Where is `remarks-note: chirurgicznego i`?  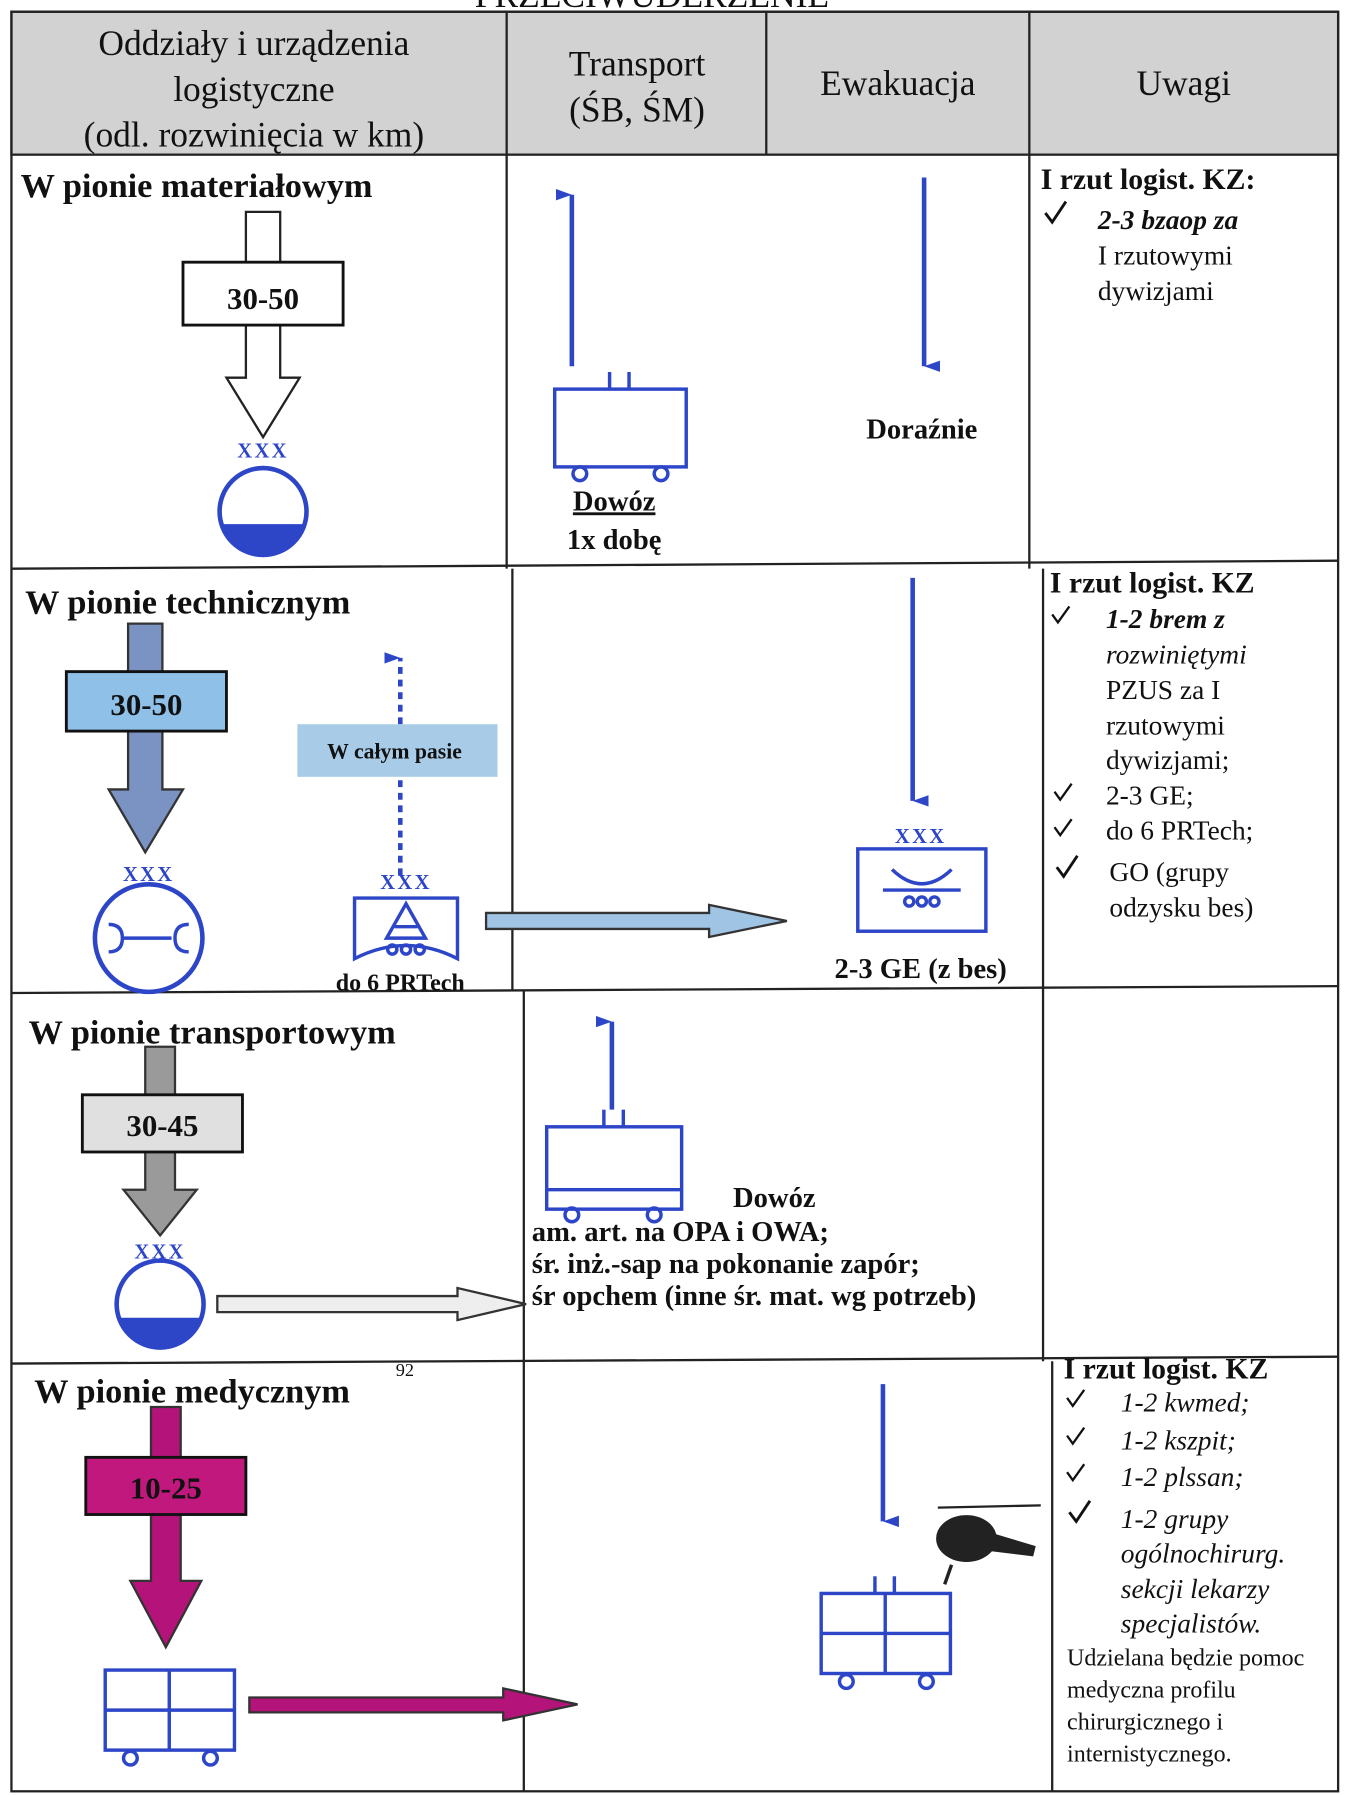
remarks-note: chirurgicznego i is located at coordinates (1145, 1723).